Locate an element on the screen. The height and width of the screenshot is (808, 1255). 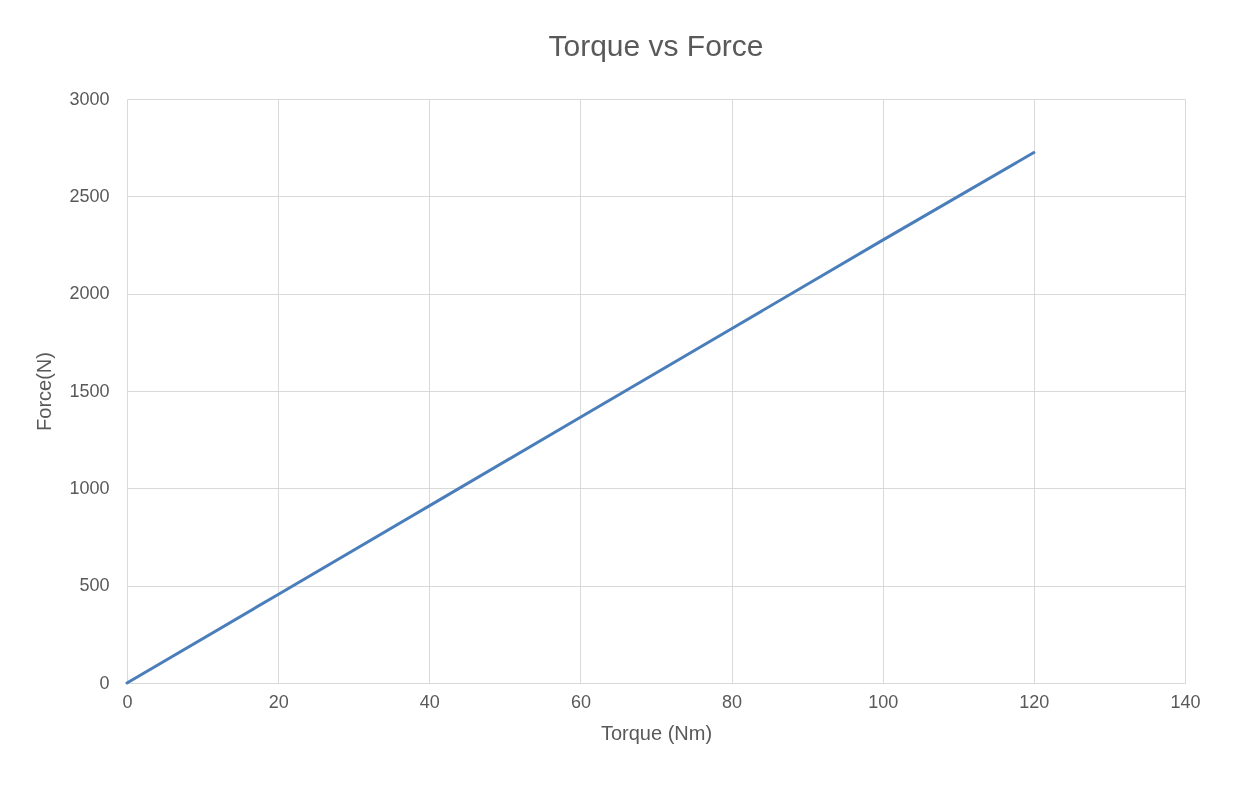
x-tick-label: 40 is located at coordinates (429, 701).